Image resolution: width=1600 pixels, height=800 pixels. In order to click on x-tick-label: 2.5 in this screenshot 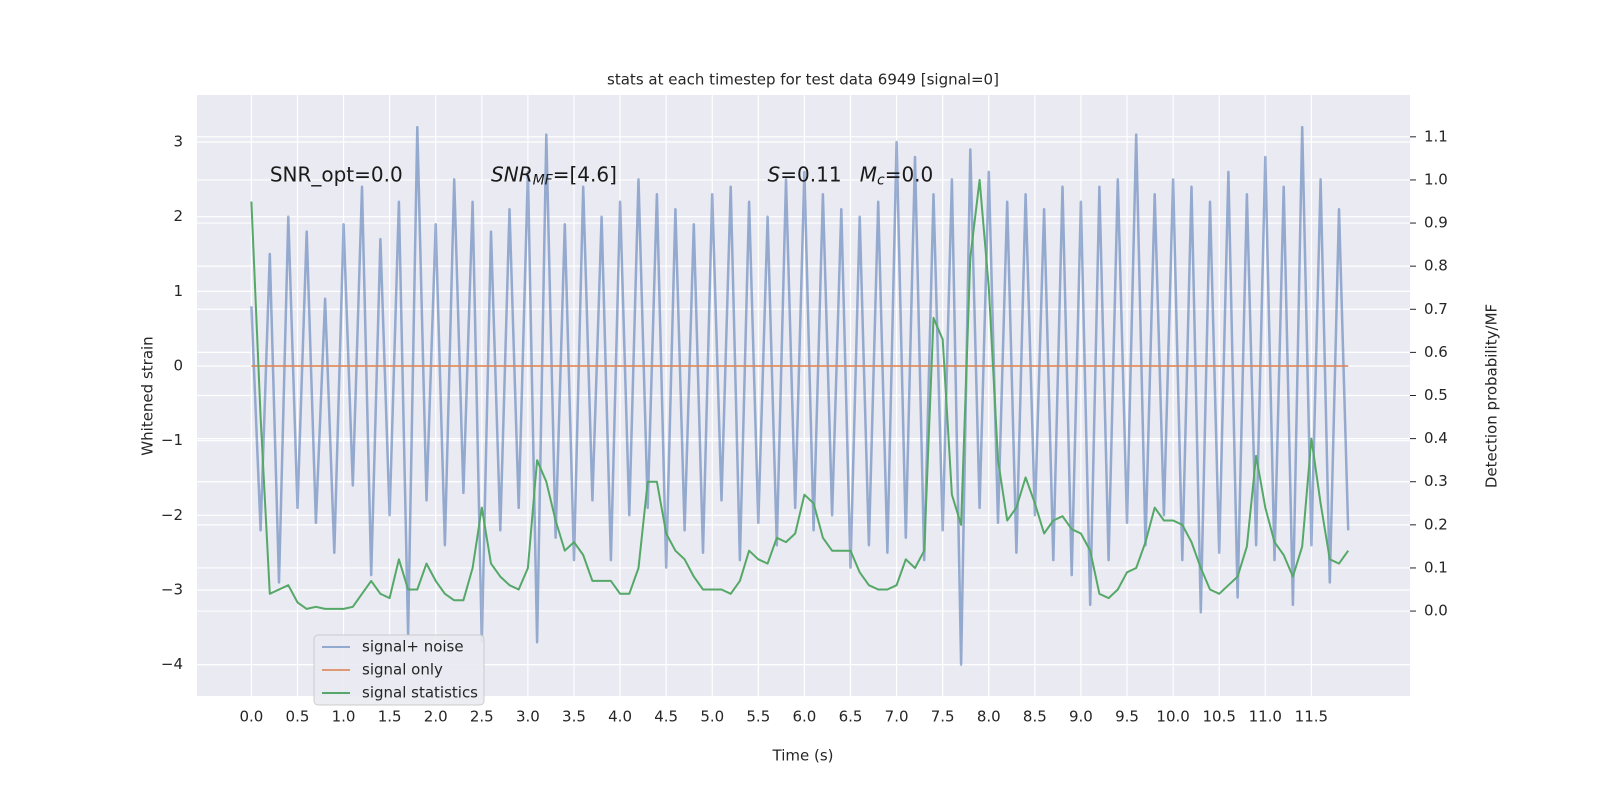, I will do `click(482, 717)`.